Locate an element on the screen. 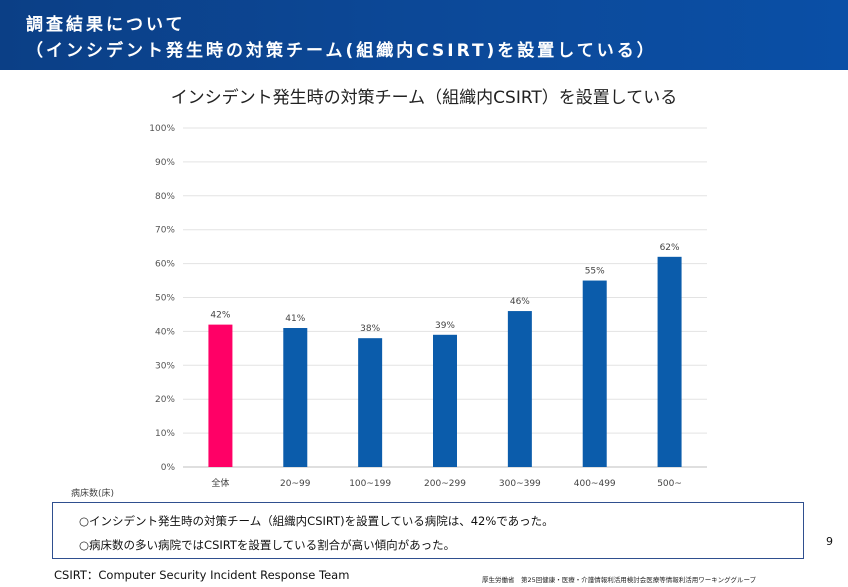 The width and height of the screenshot is (848, 587). y-tick-label: 90% is located at coordinates (165, 163).